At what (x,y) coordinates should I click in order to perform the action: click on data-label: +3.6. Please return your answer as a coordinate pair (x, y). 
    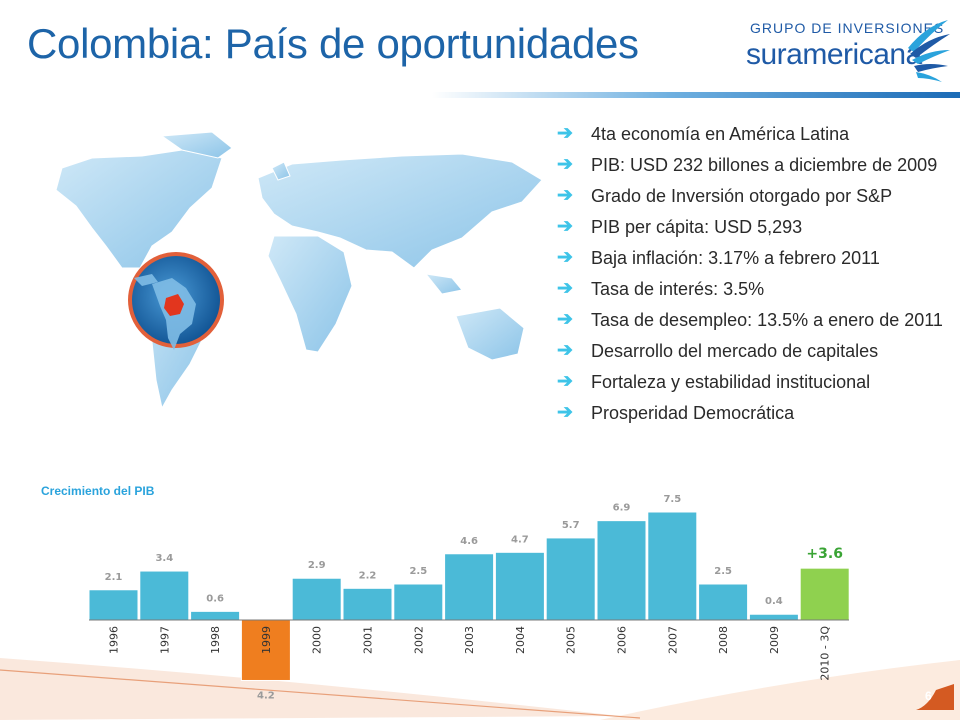
    Looking at the image, I should click on (824, 554).